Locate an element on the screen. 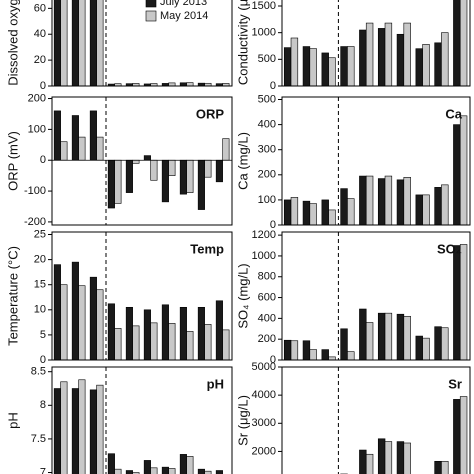 The image size is (474, 474). y-tick-label: 10 is located at coordinates (40, 310).